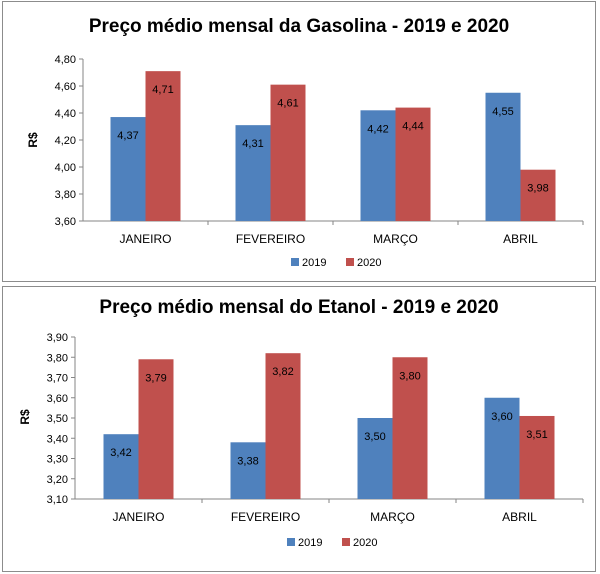 Image resolution: width=600 pixels, height=574 pixels. Describe the element at coordinates (127, 136) in the screenshot. I see `data-label: 4,37` at that location.